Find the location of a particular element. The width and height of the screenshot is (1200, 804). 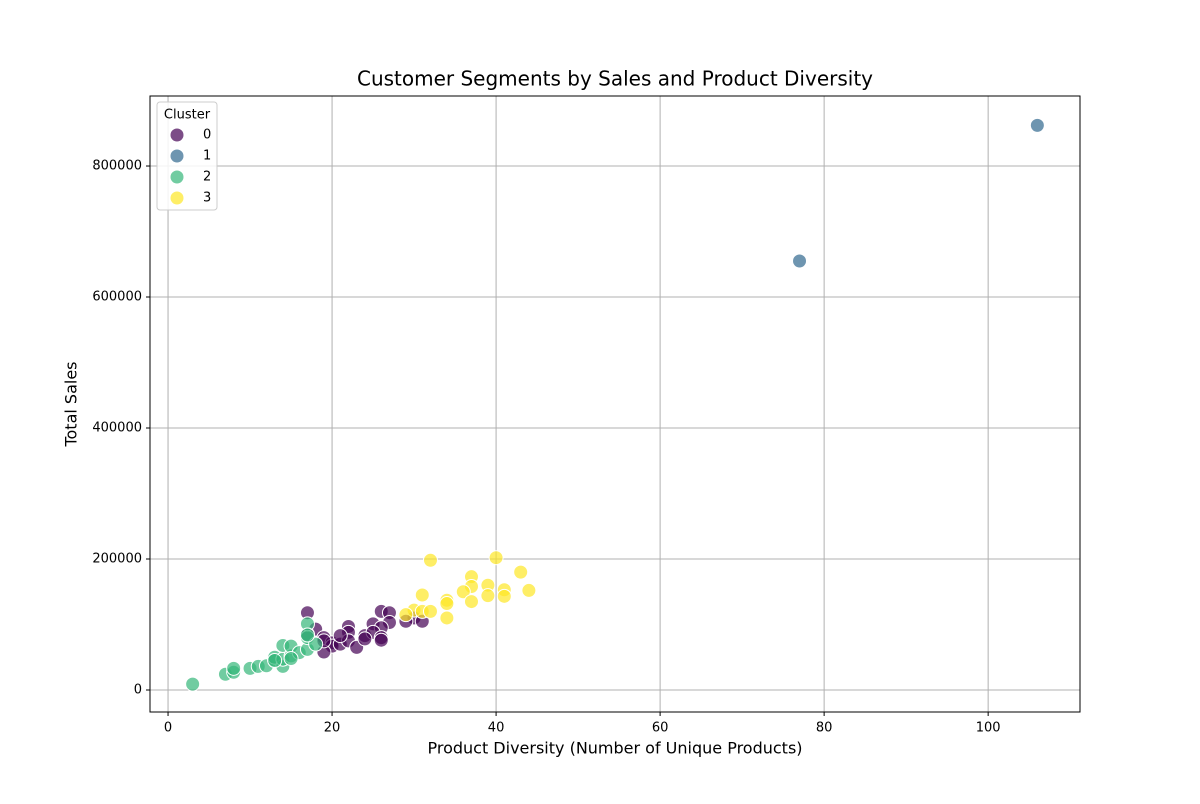

legend-label: 2 is located at coordinates (207, 177).